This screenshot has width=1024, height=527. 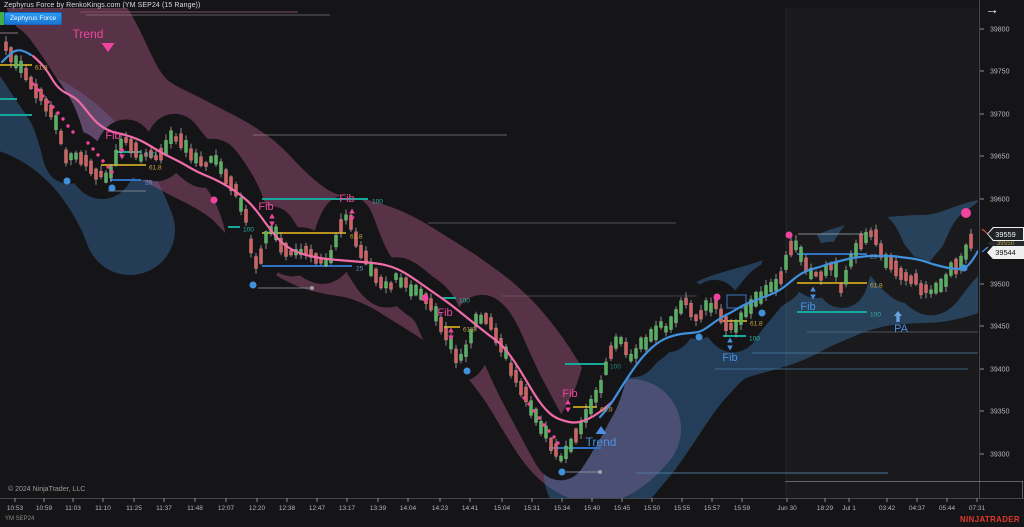 I want to click on price-tag-upper: 39559, so click(x=1005, y=234).